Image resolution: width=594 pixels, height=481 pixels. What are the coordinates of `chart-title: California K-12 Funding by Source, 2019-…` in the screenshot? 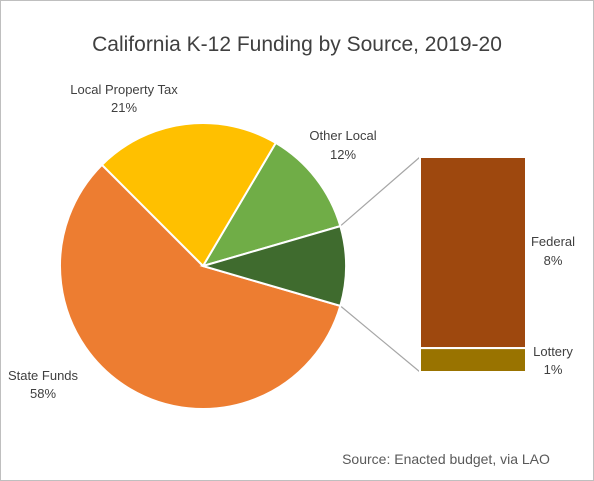 It's located at (297, 44).